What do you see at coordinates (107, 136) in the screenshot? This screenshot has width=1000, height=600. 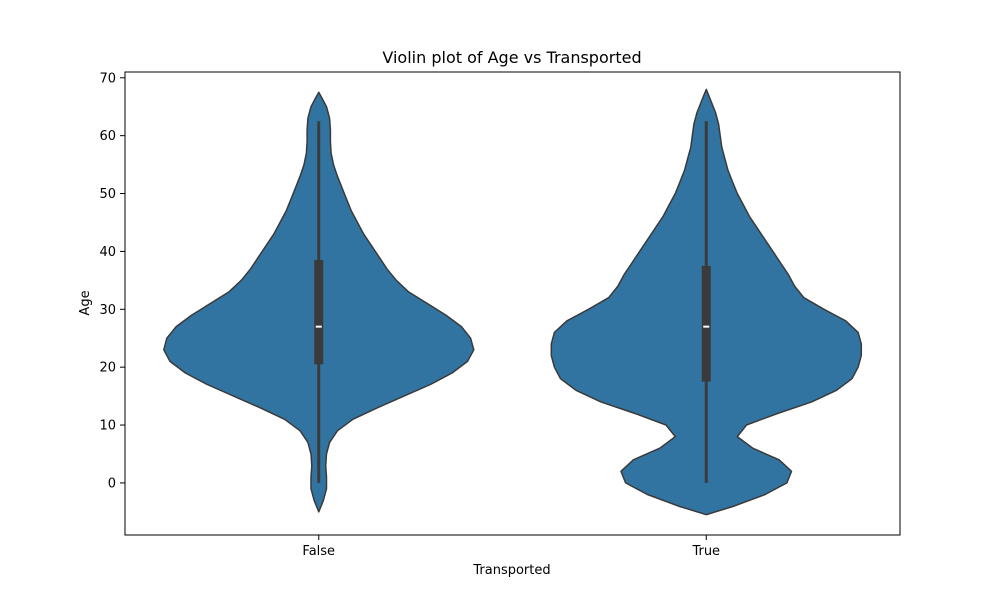 I see `y-tick-label: 60` at bounding box center [107, 136].